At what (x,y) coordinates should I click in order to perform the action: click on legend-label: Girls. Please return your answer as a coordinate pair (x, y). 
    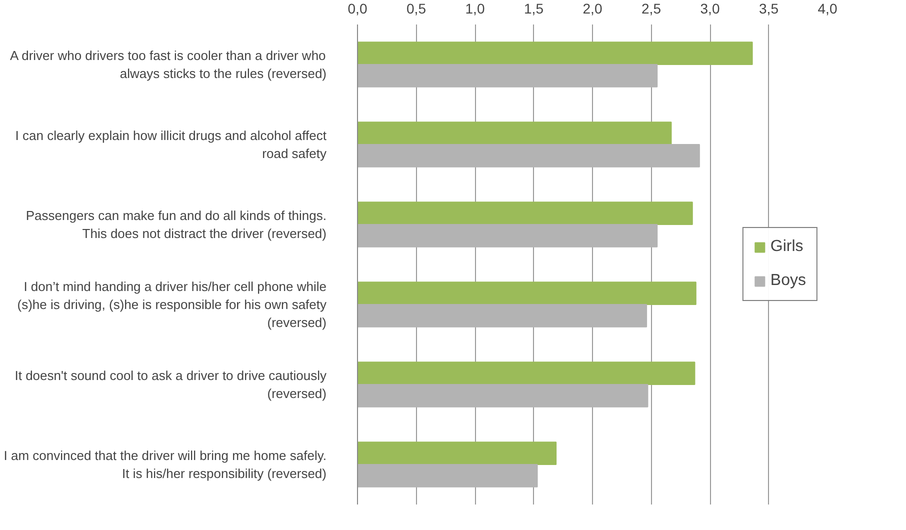
    Looking at the image, I should click on (787, 247).